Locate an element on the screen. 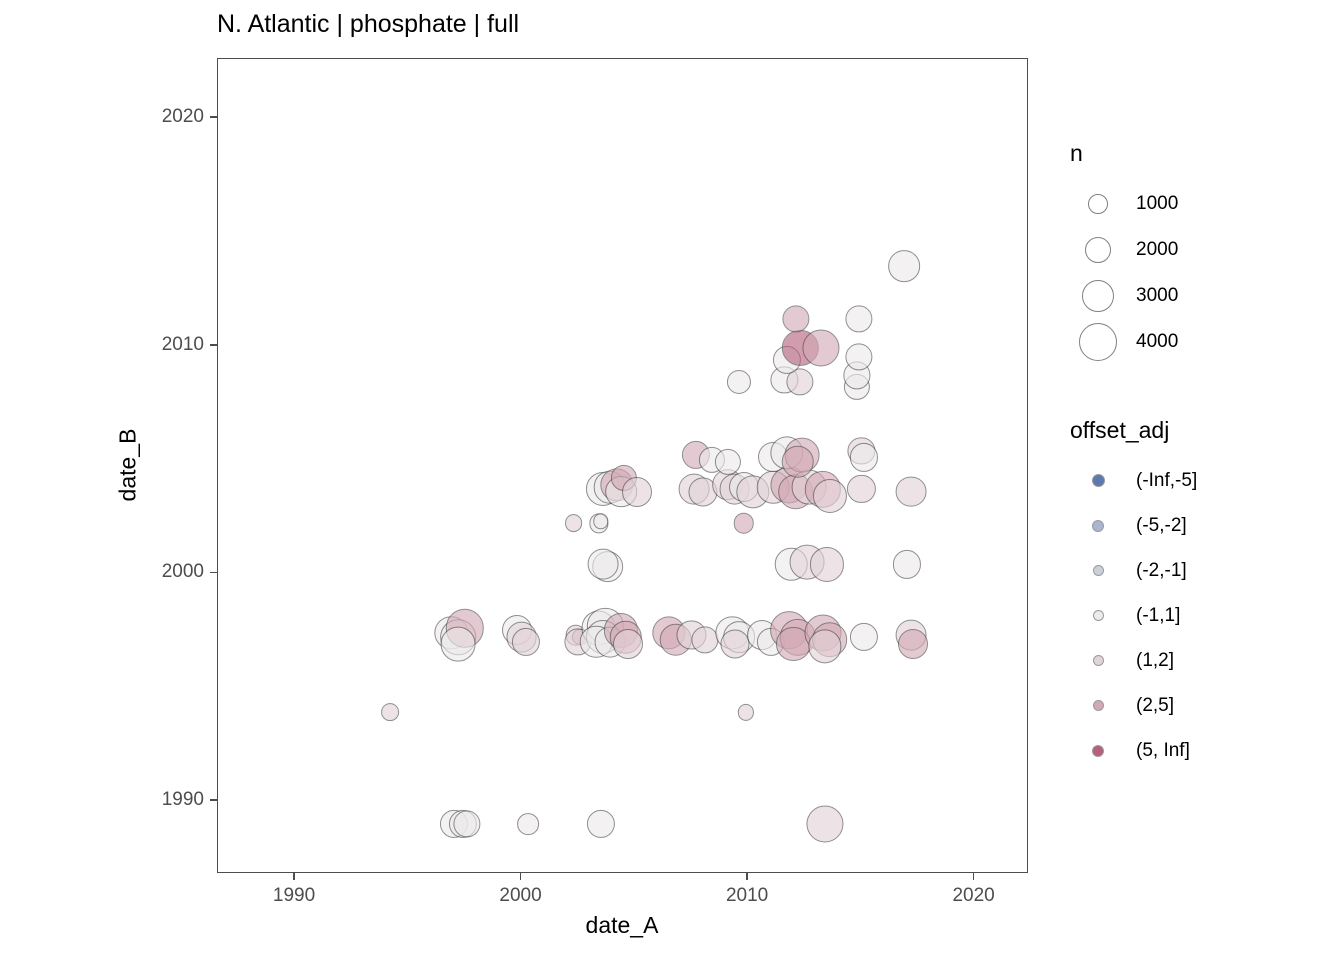 The image size is (1344, 960). legend-size-item: 4000 is located at coordinates (1205, 342).